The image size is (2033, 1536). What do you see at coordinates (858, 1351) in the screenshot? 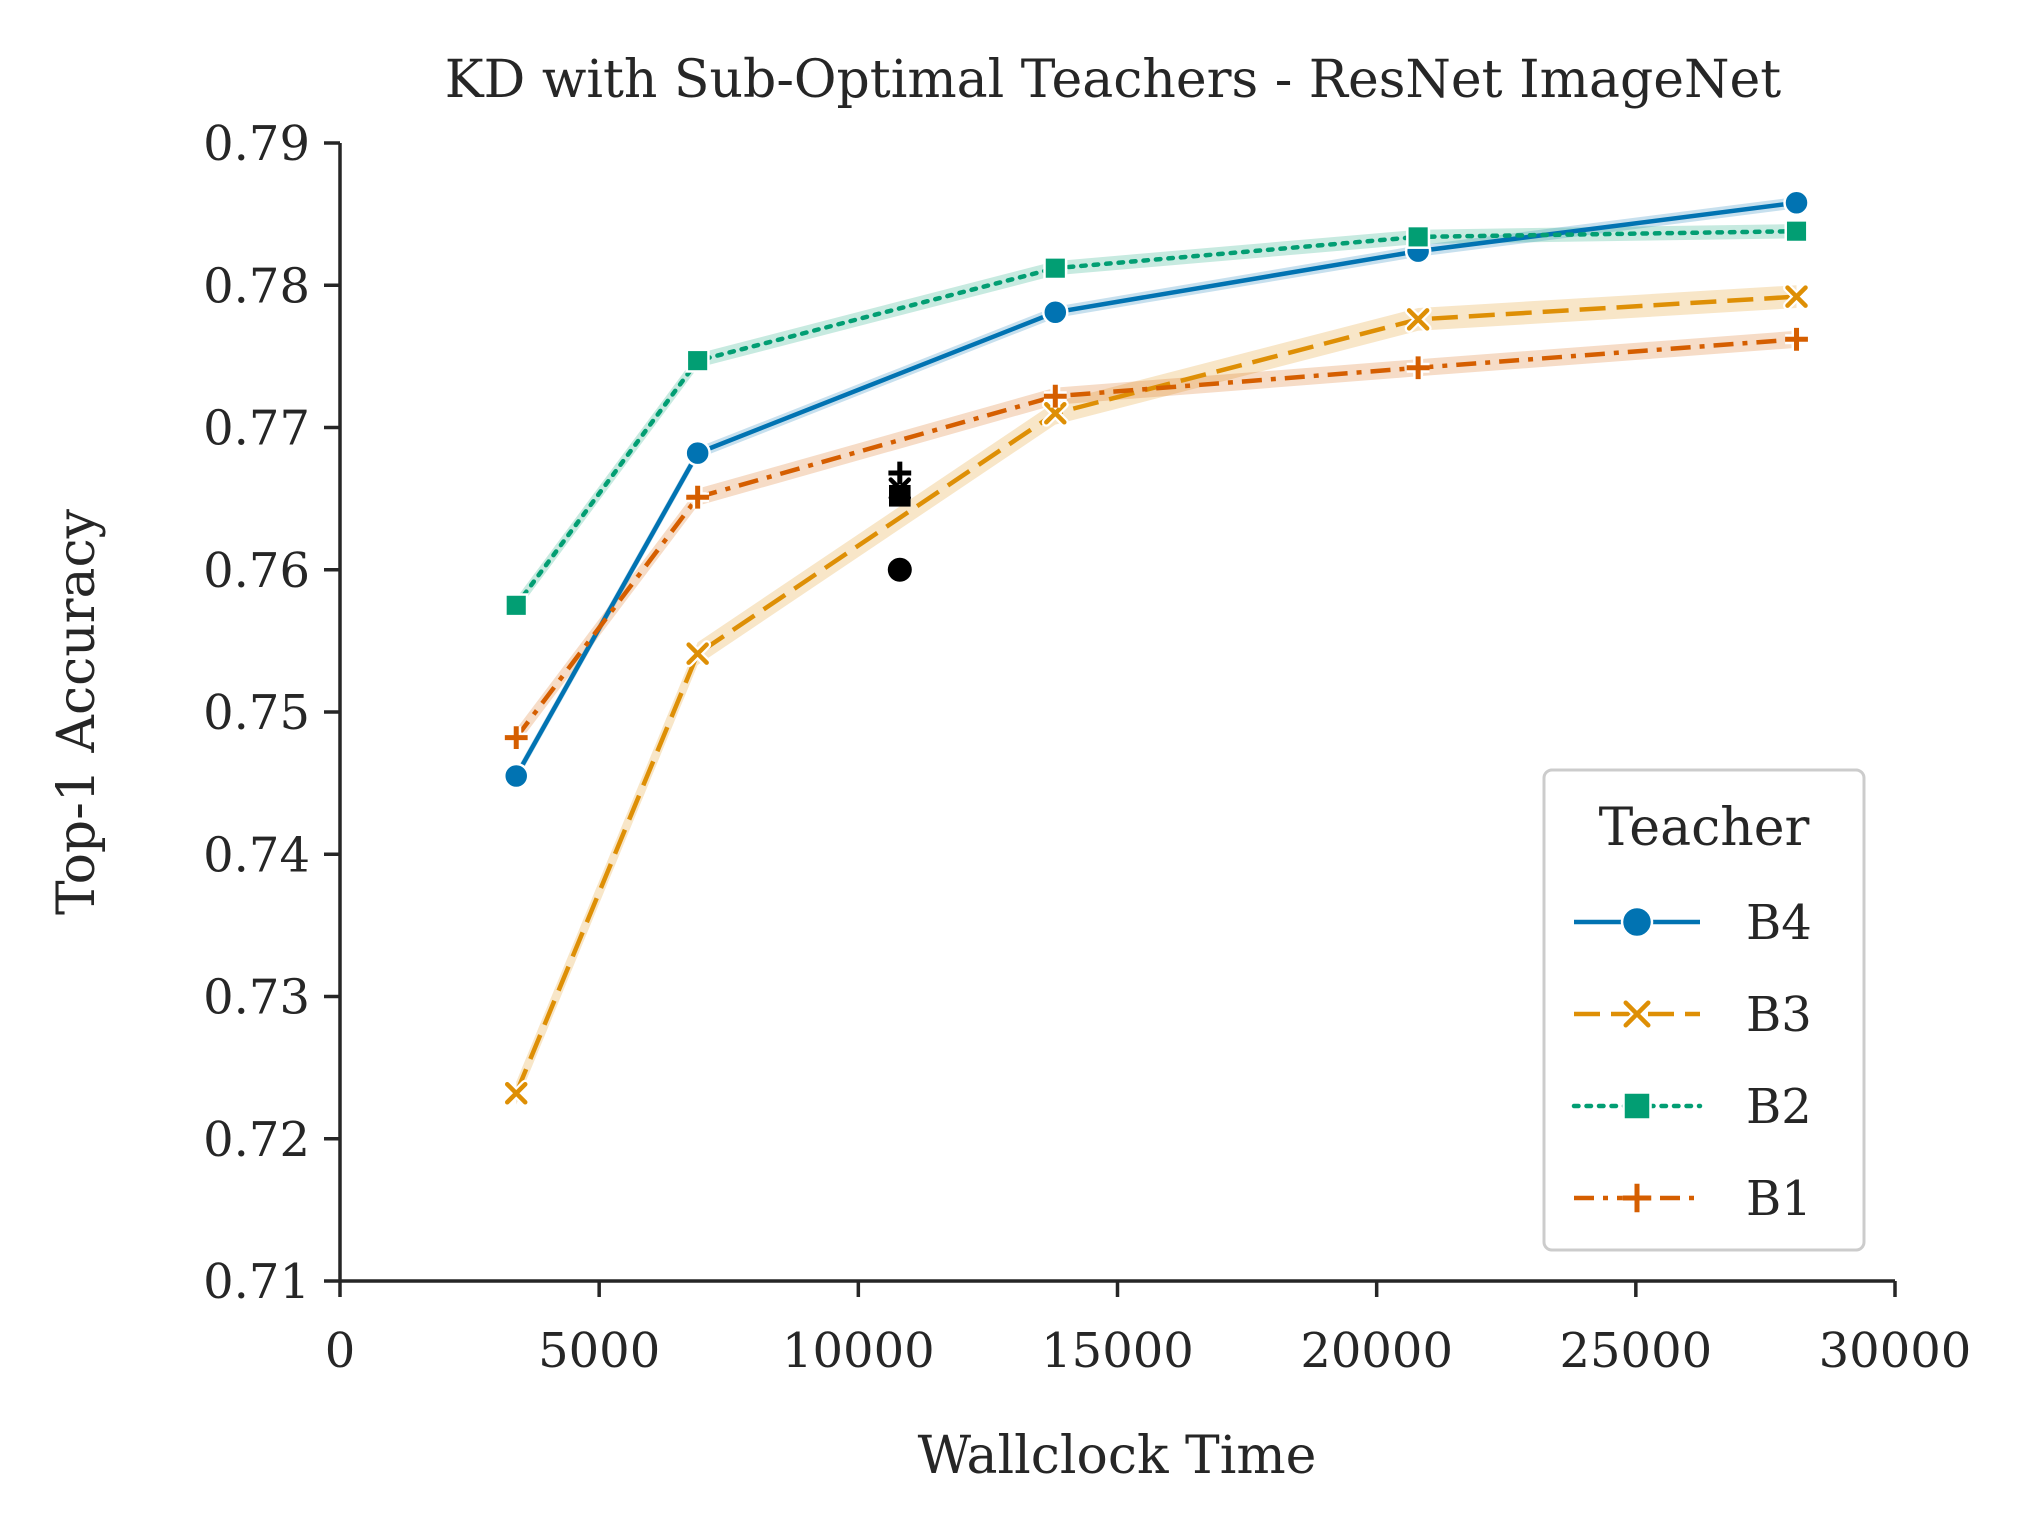
I see `x-tick-label: 10000` at bounding box center [858, 1351].